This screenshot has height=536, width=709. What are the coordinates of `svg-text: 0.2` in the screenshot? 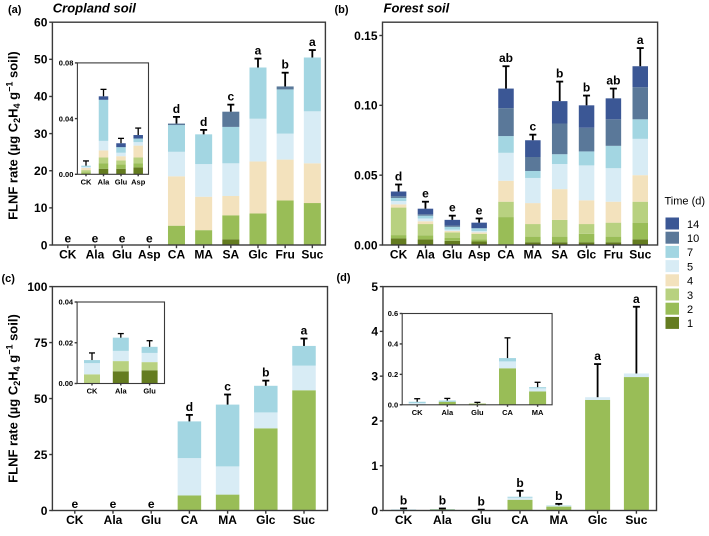 It's located at (393, 374).